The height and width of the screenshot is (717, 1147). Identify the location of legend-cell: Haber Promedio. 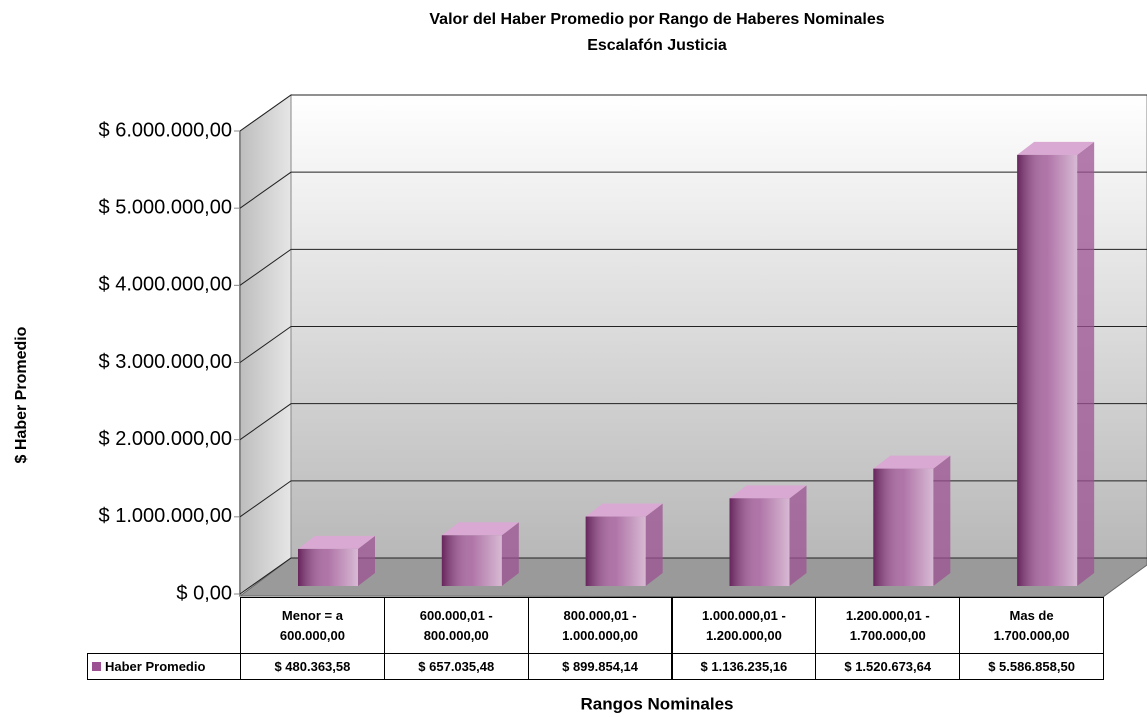
(164, 666).